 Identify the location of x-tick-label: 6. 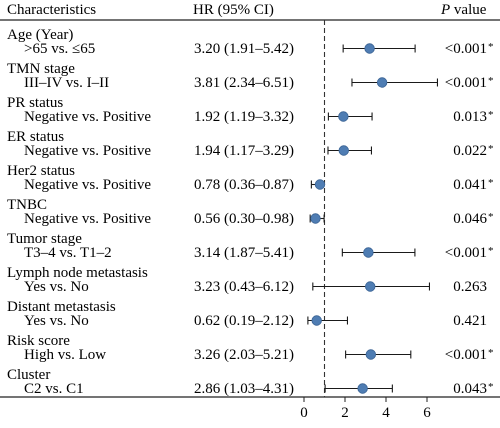
(427, 413).